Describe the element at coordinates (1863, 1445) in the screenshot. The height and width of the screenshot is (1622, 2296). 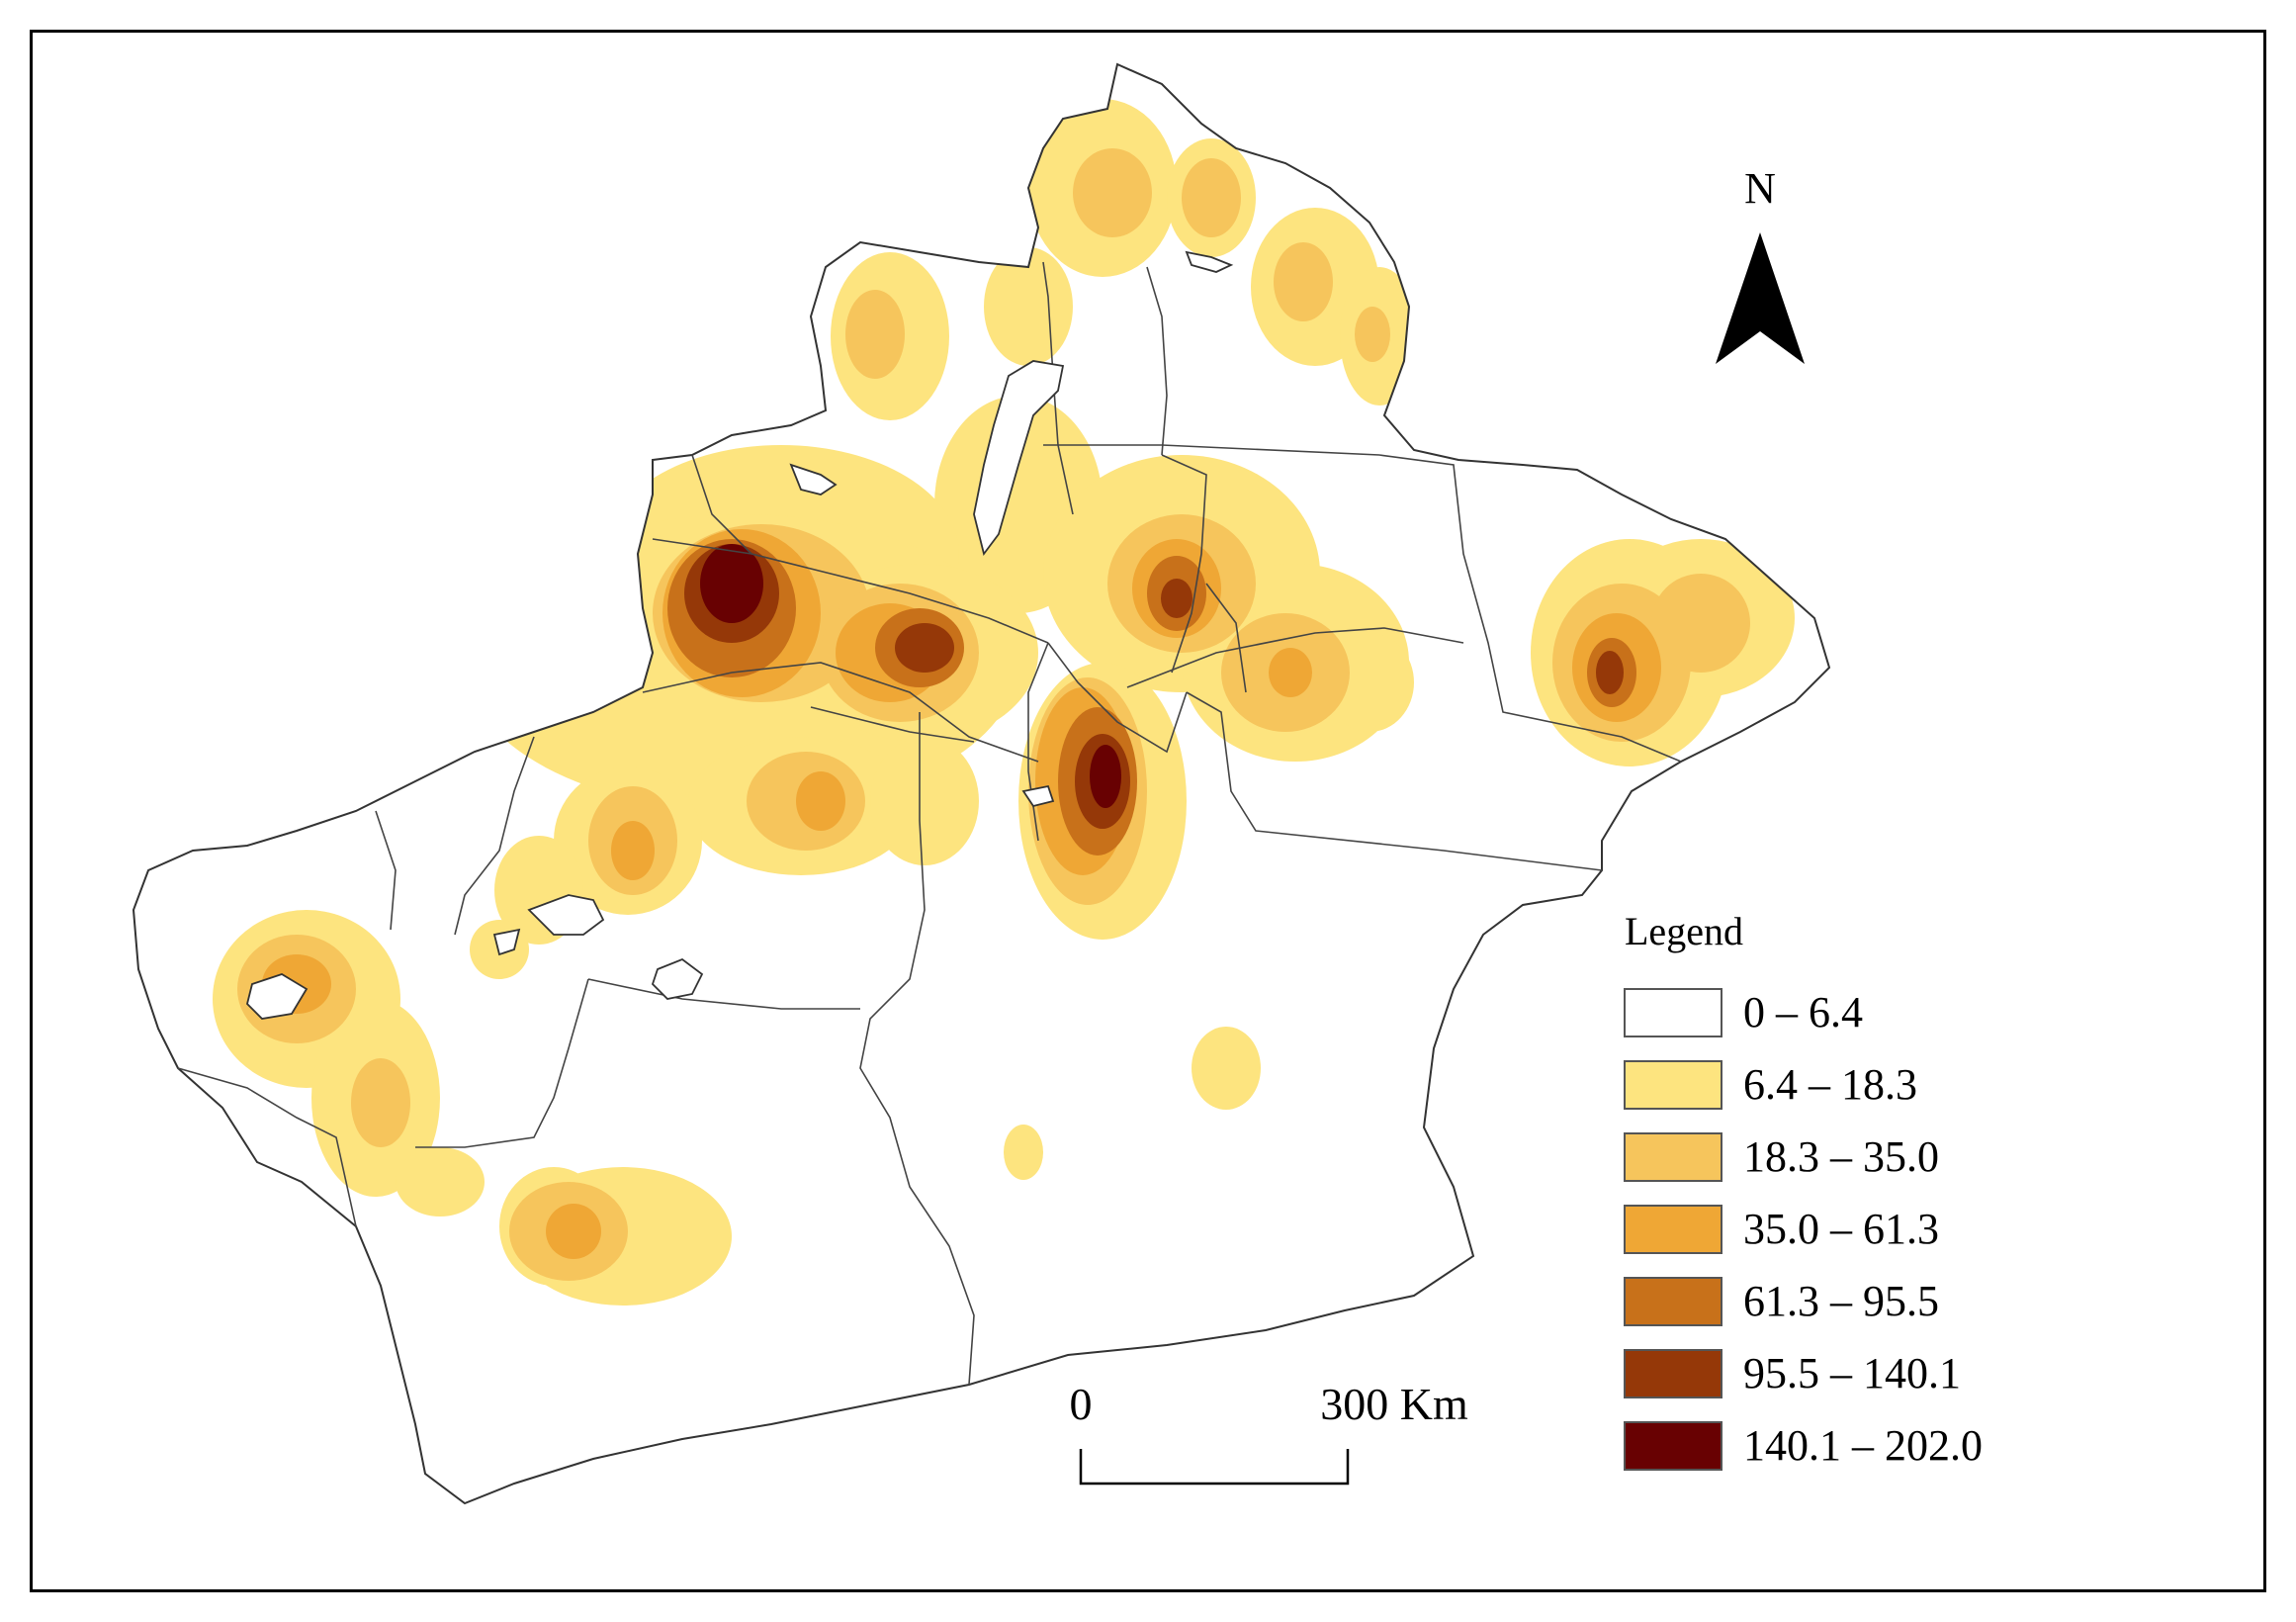
I see `legend-label: 140.1 – 202.0` at that location.